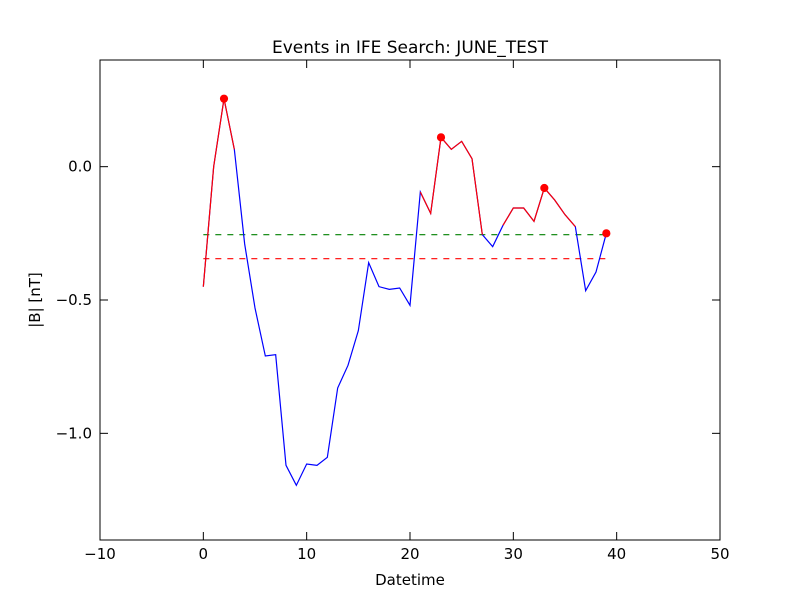 Image resolution: width=800 pixels, height=600 pixels. What do you see at coordinates (100, 554) in the screenshot?
I see `x-tick-label: −10` at bounding box center [100, 554].